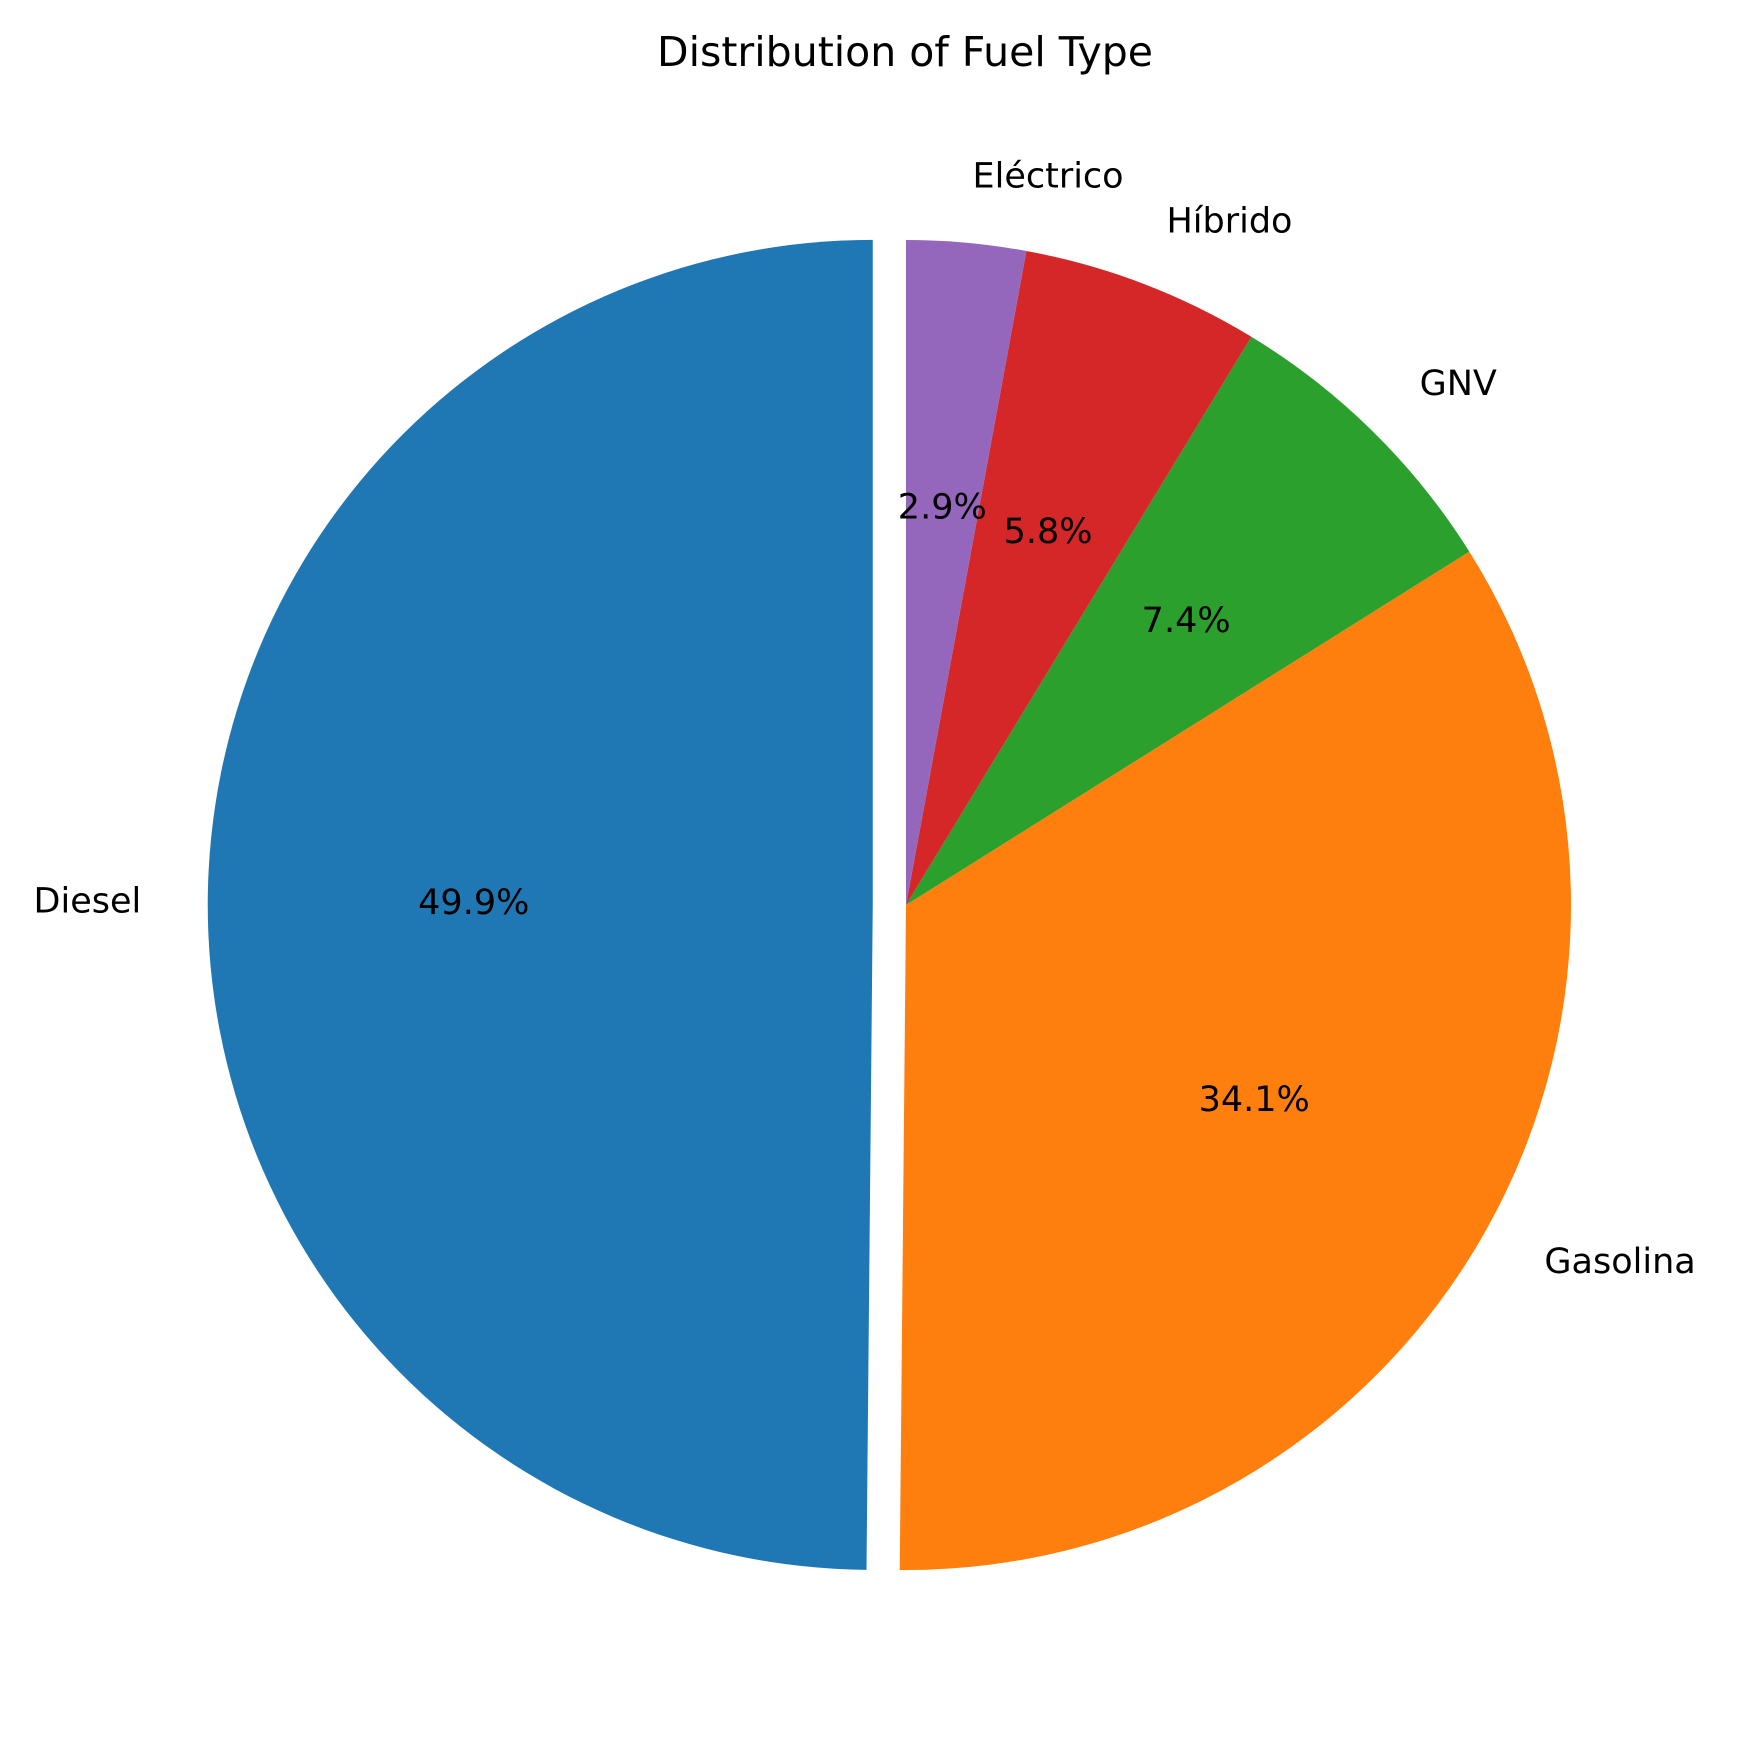 Image resolution: width=1740 pixels, height=1740 pixels. Describe the element at coordinates (88, 901) in the screenshot. I see `slice-label-diesel: Diesel` at that location.